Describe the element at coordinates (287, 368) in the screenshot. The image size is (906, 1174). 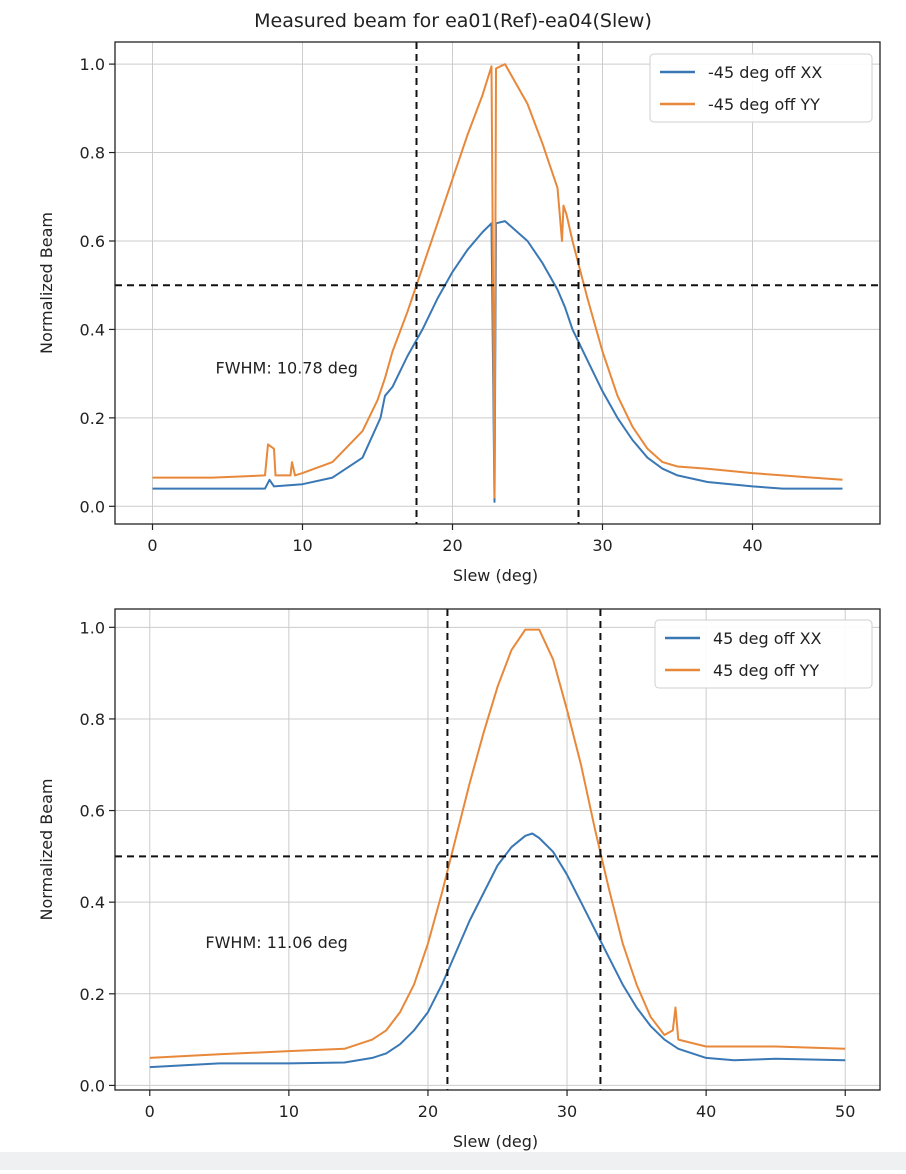
I see `fwhm-annotation: FWHM: 10.78 deg` at that location.